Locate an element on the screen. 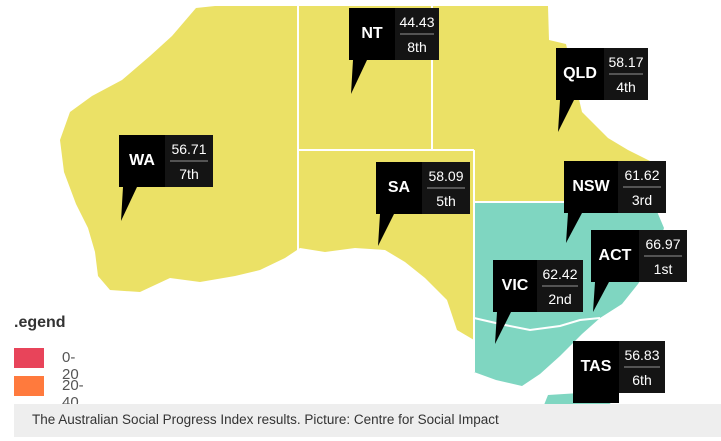 The image size is (721, 441). qld-rank: 4th is located at coordinates (626, 87).